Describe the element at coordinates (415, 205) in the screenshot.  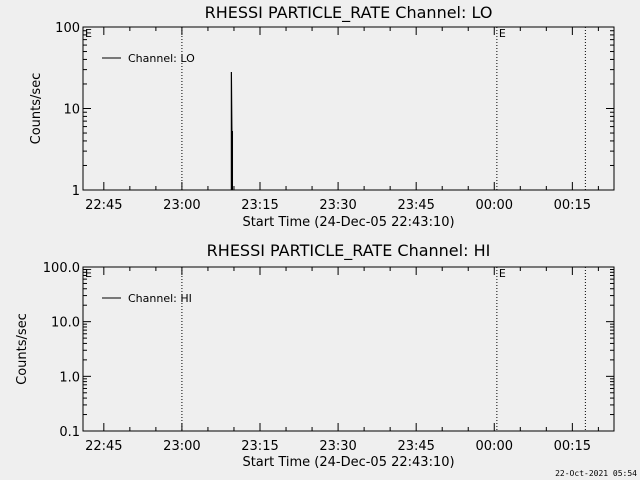
I see `chart1-x-tick-label: 23:45` at that location.